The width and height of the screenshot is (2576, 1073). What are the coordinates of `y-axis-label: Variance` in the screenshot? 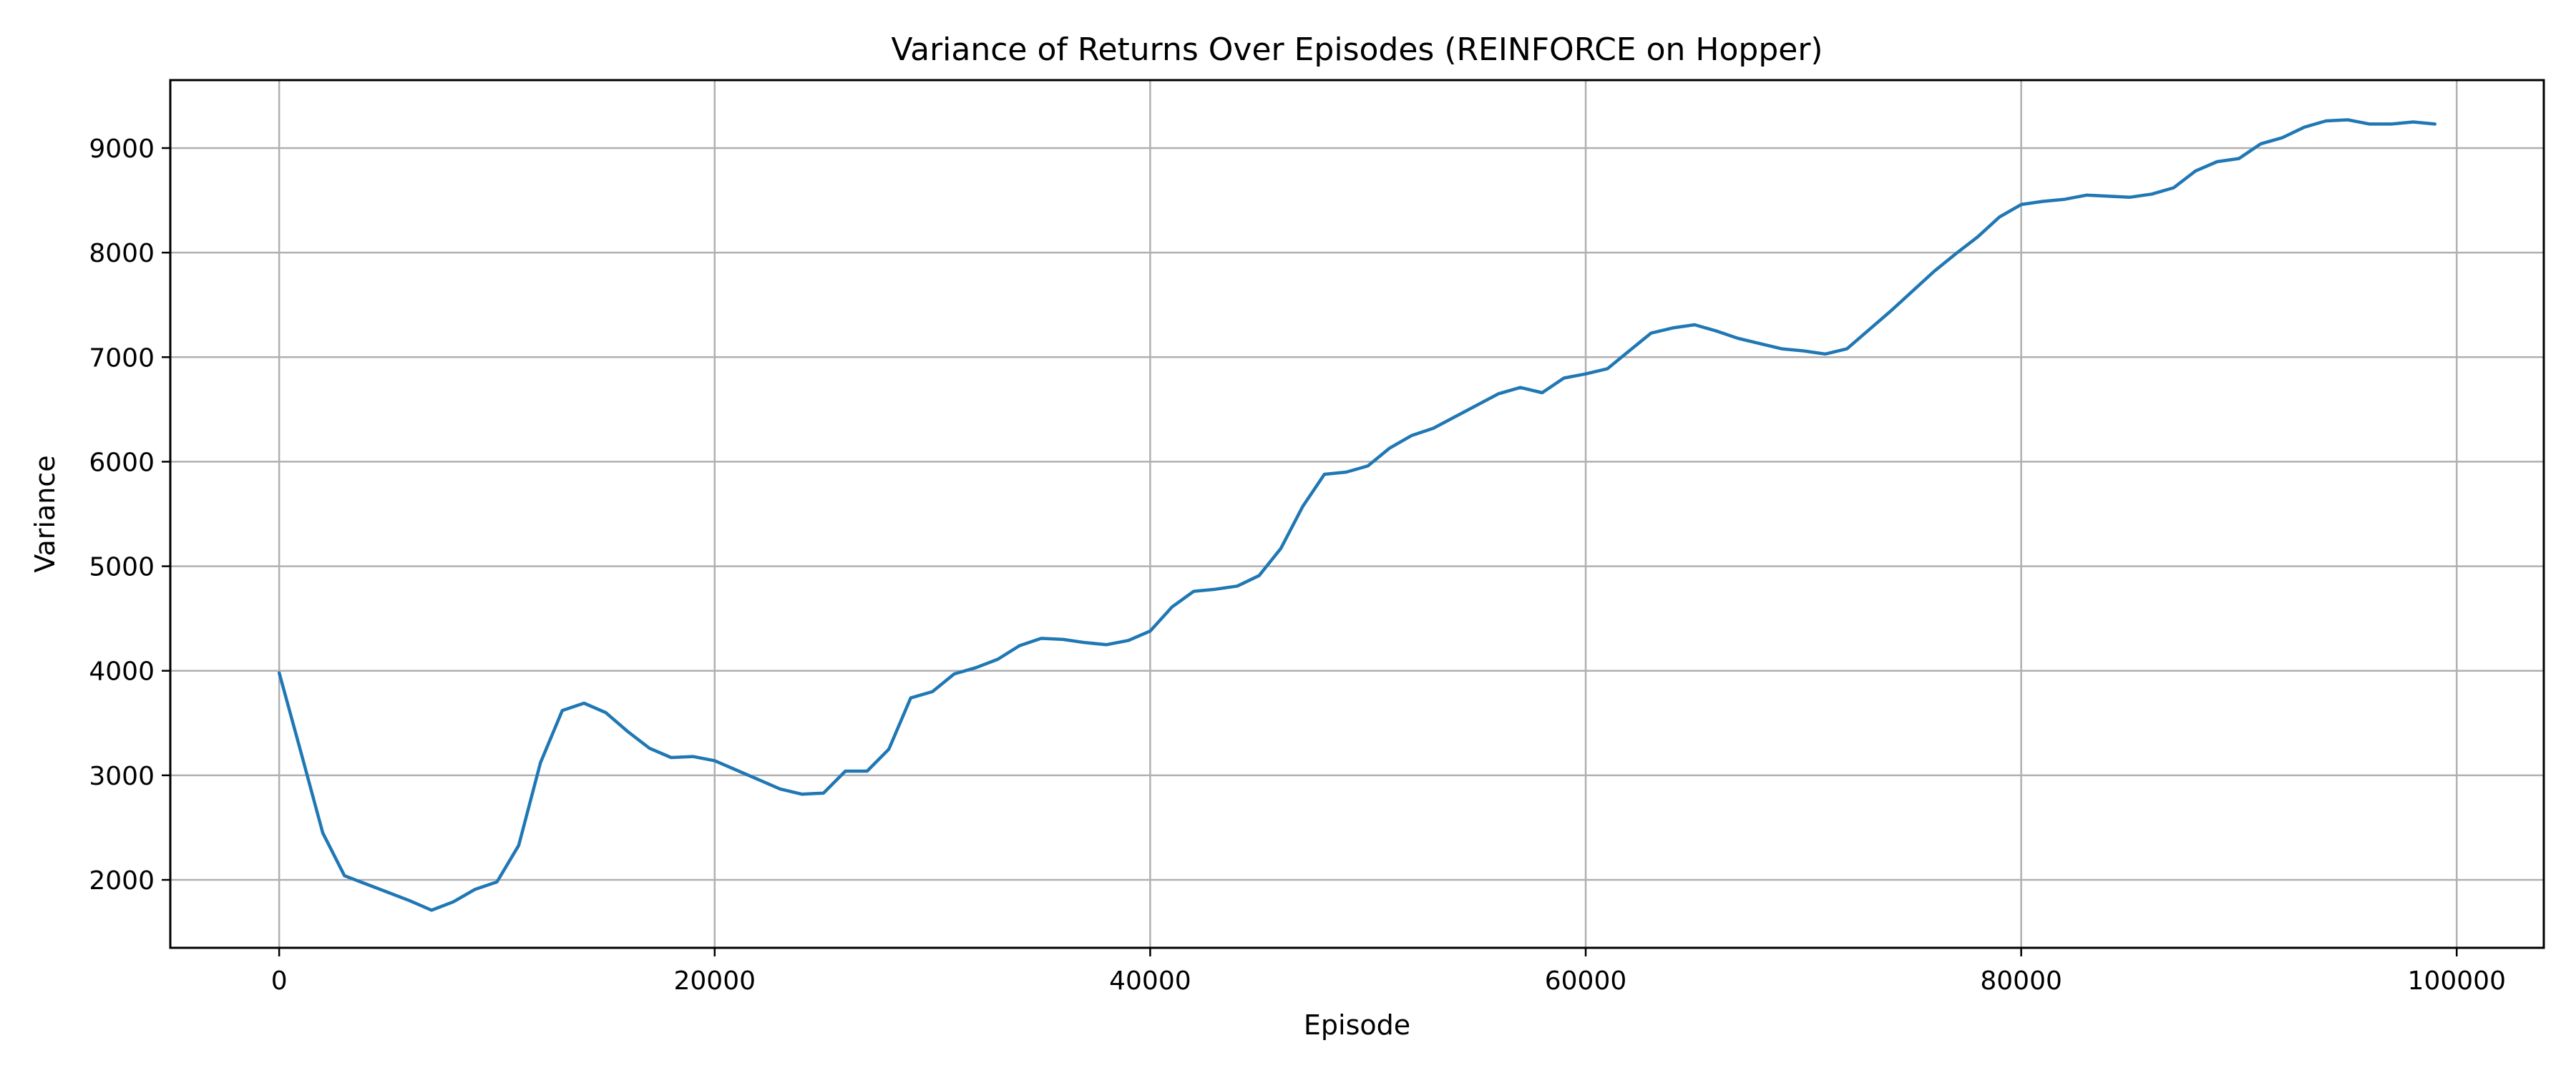 It's located at (45, 513).